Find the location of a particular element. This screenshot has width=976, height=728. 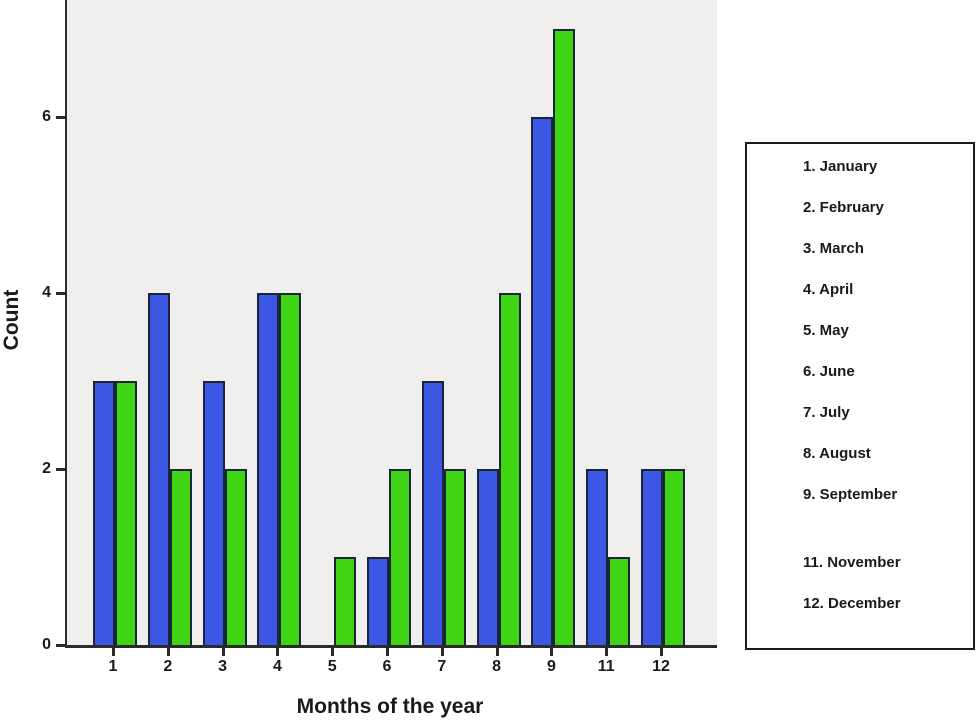

bar-month-2-green-series is located at coordinates (180, 557).